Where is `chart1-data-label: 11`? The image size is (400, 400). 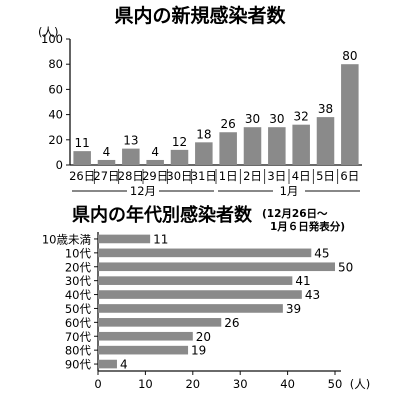 chart1-data-label: 11 is located at coordinates (82, 143).